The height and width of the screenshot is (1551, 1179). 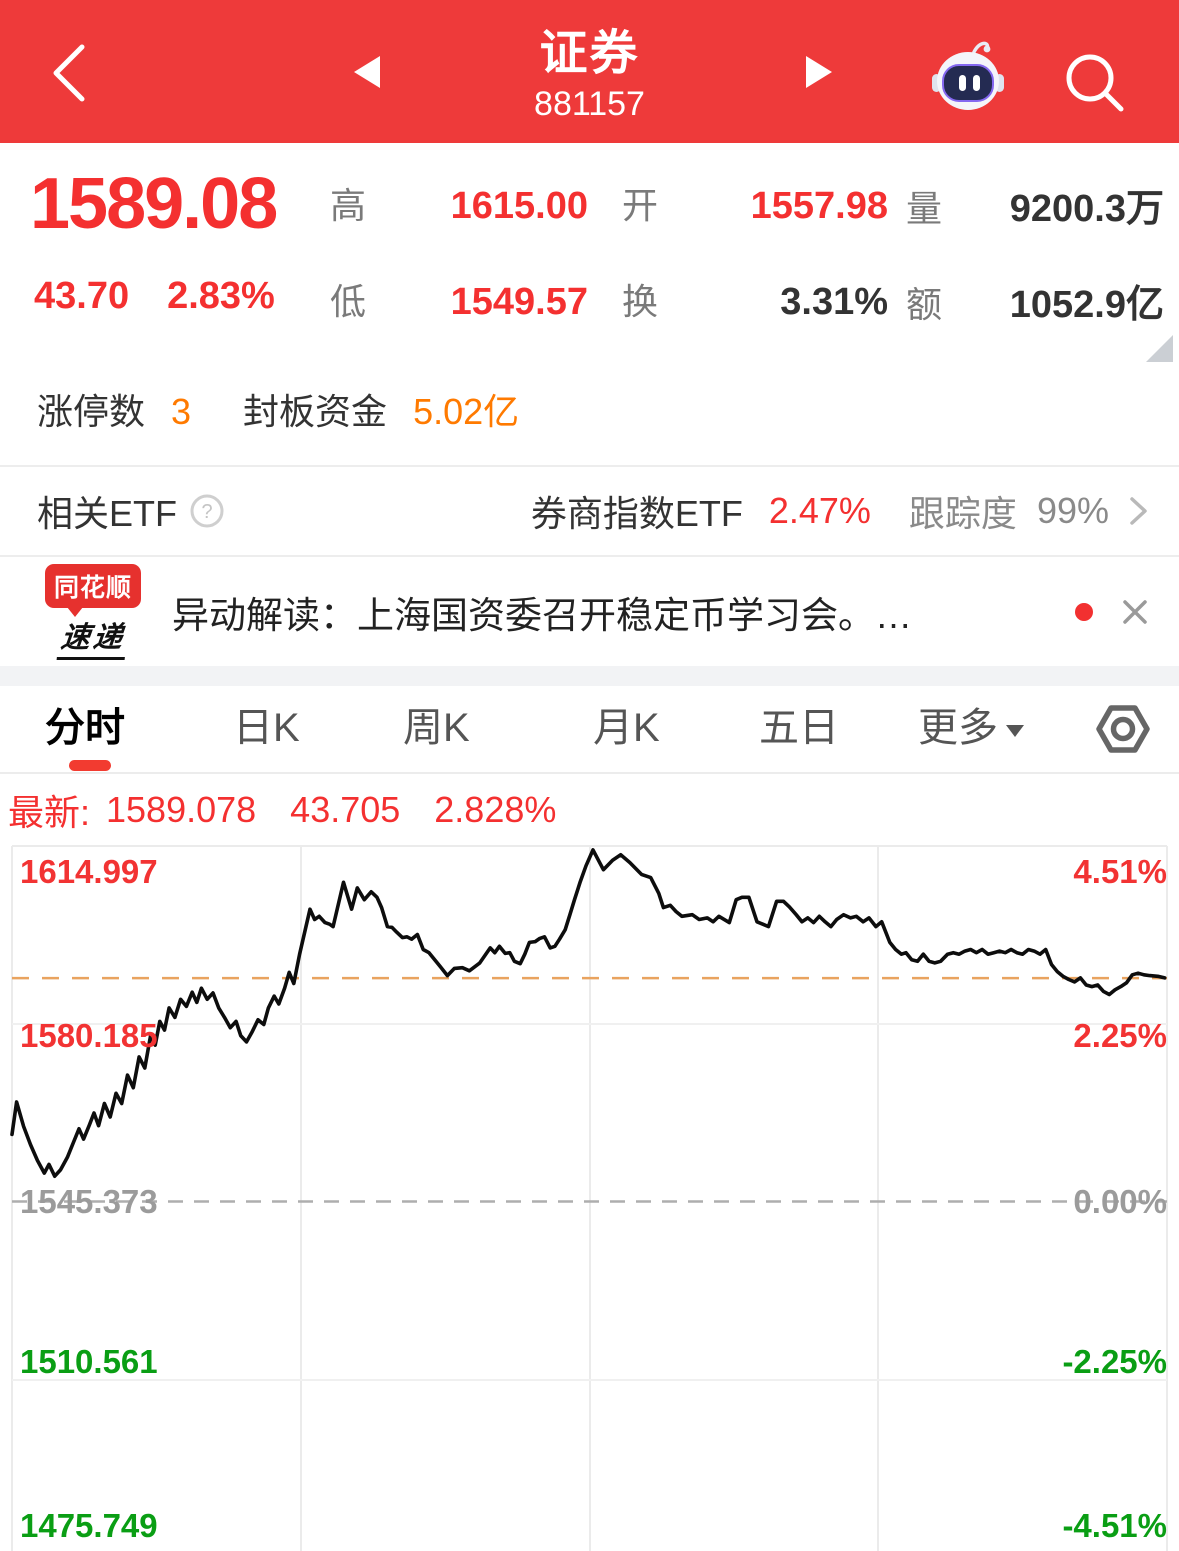 I want to click on axis-label-pct-zero: 0.00%, so click(x=1120, y=1201).